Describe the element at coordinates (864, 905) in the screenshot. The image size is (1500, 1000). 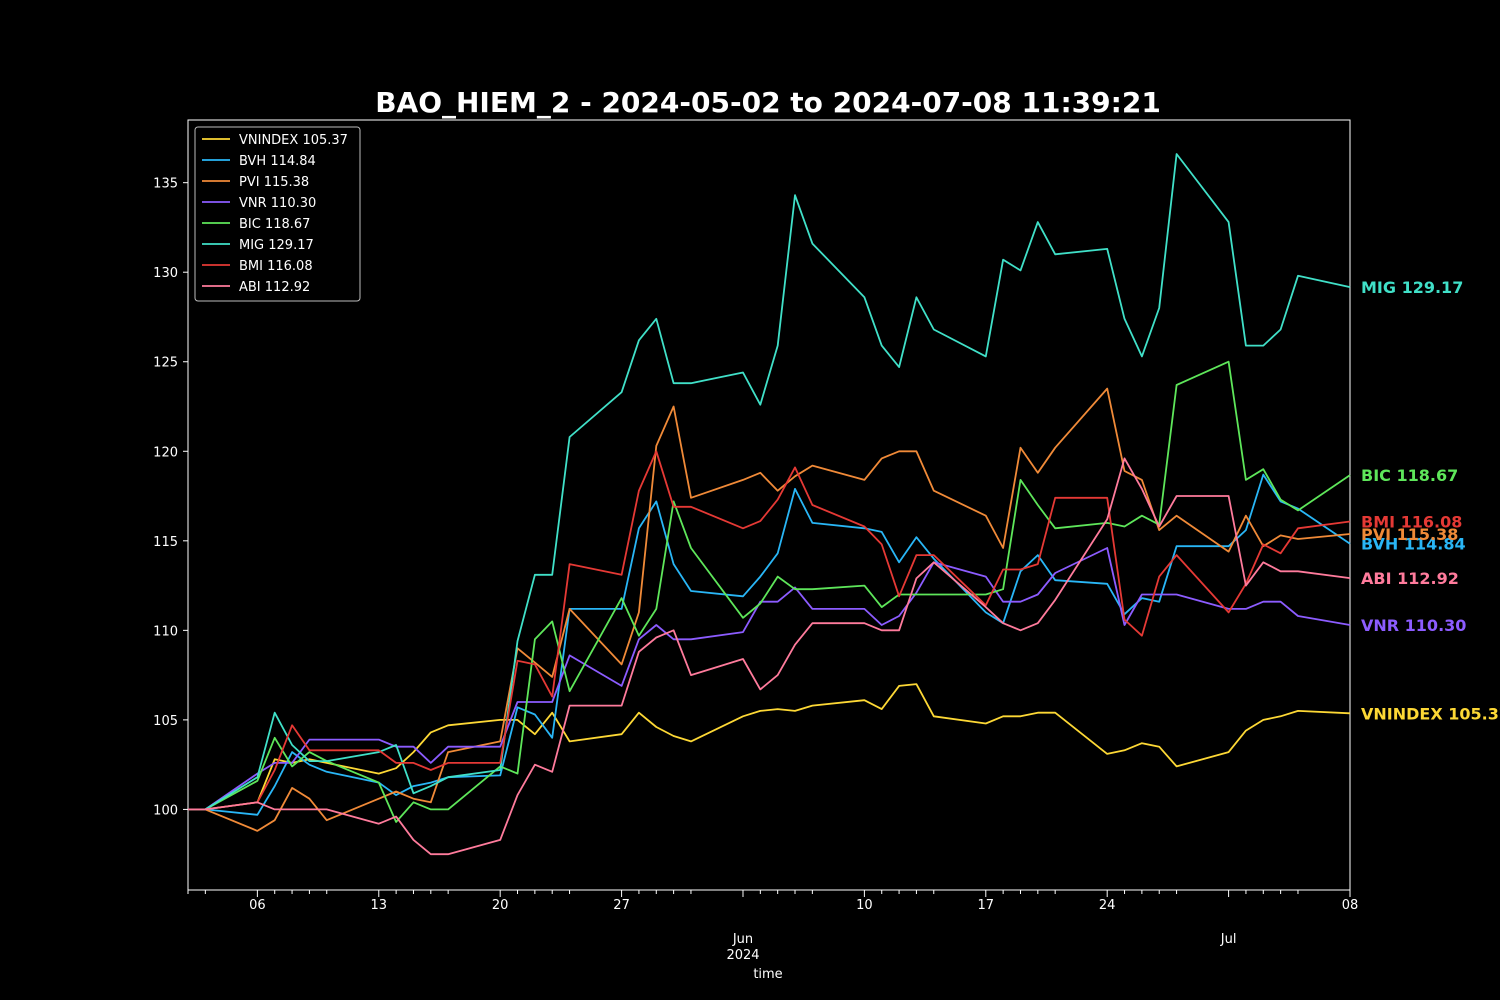
I see `x-tick-label: 10` at that location.